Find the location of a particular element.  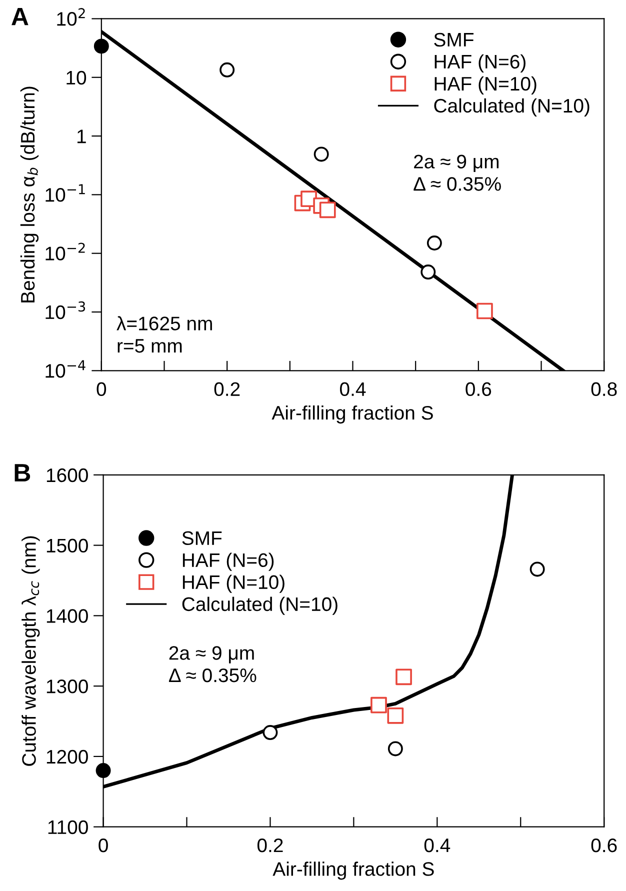

y-tick-label: 10$^{−1}$ is located at coordinates (65, 193).